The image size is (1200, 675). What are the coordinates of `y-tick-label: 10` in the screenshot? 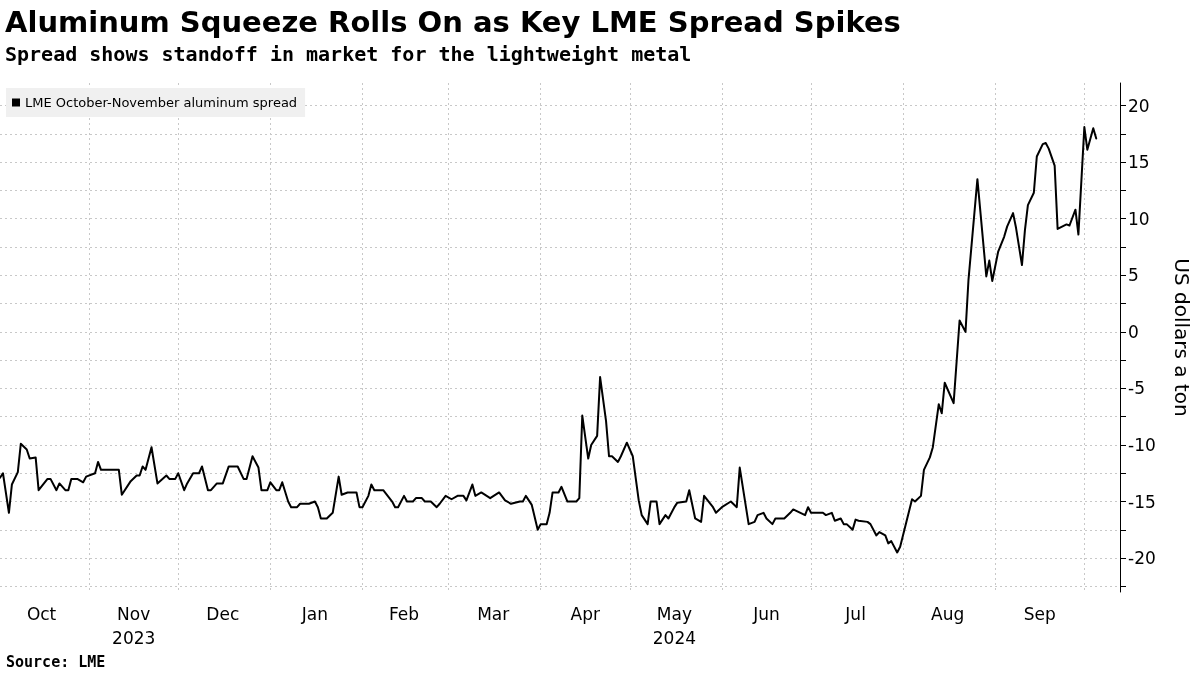 It's located at (1139, 218).